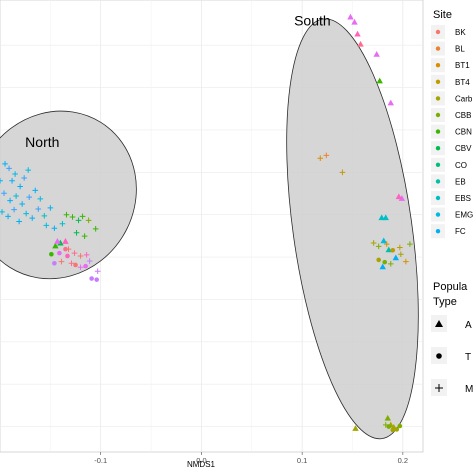 The image size is (474, 474). Describe the element at coordinates (468, 357) in the screenshot. I see `legend-type-label: T` at that location.